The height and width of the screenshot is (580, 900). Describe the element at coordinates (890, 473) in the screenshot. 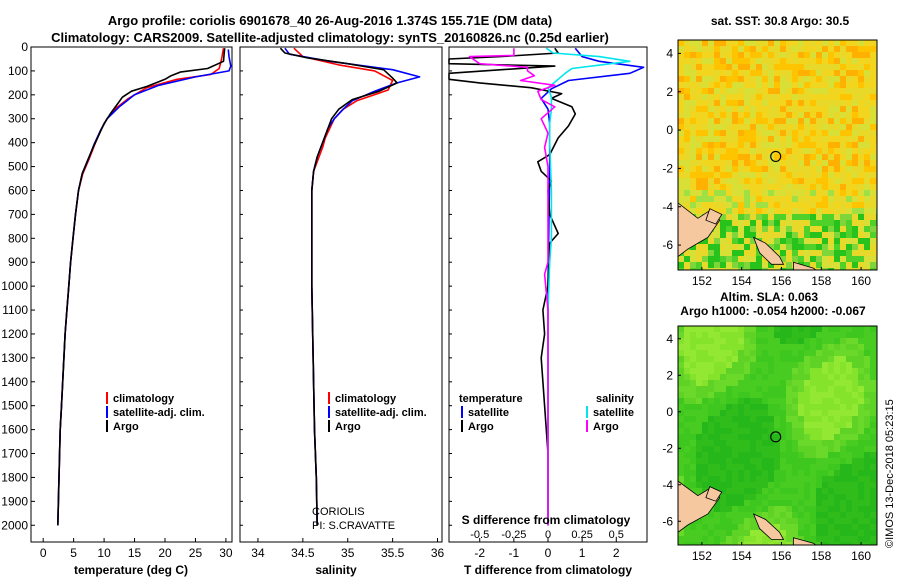

I see `imos-watermark: ©IMOS 13-Dec-2018 05:23:15` at that location.